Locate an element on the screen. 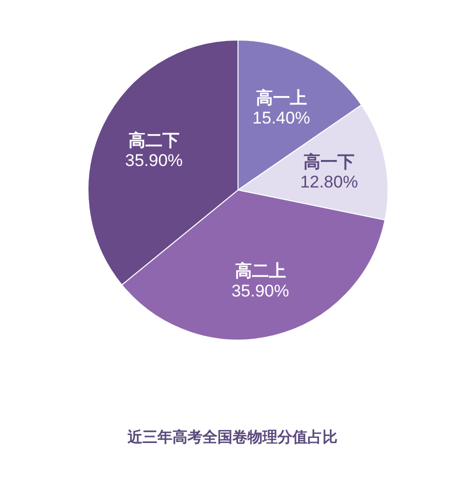  data-label: 15.40% is located at coordinates (281, 118).